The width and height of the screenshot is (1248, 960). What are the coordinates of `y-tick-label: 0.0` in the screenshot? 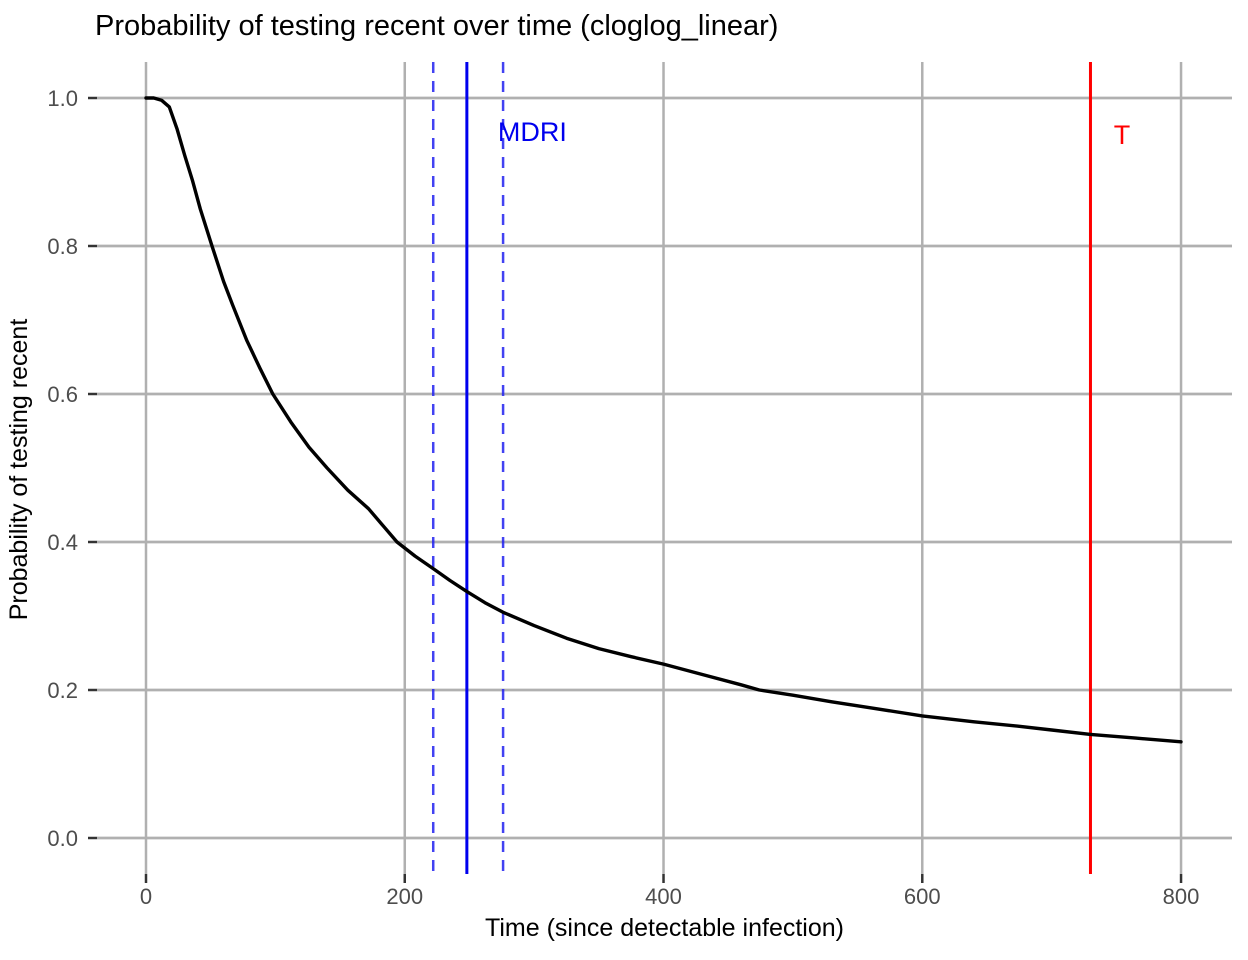 It's located at (62, 838).